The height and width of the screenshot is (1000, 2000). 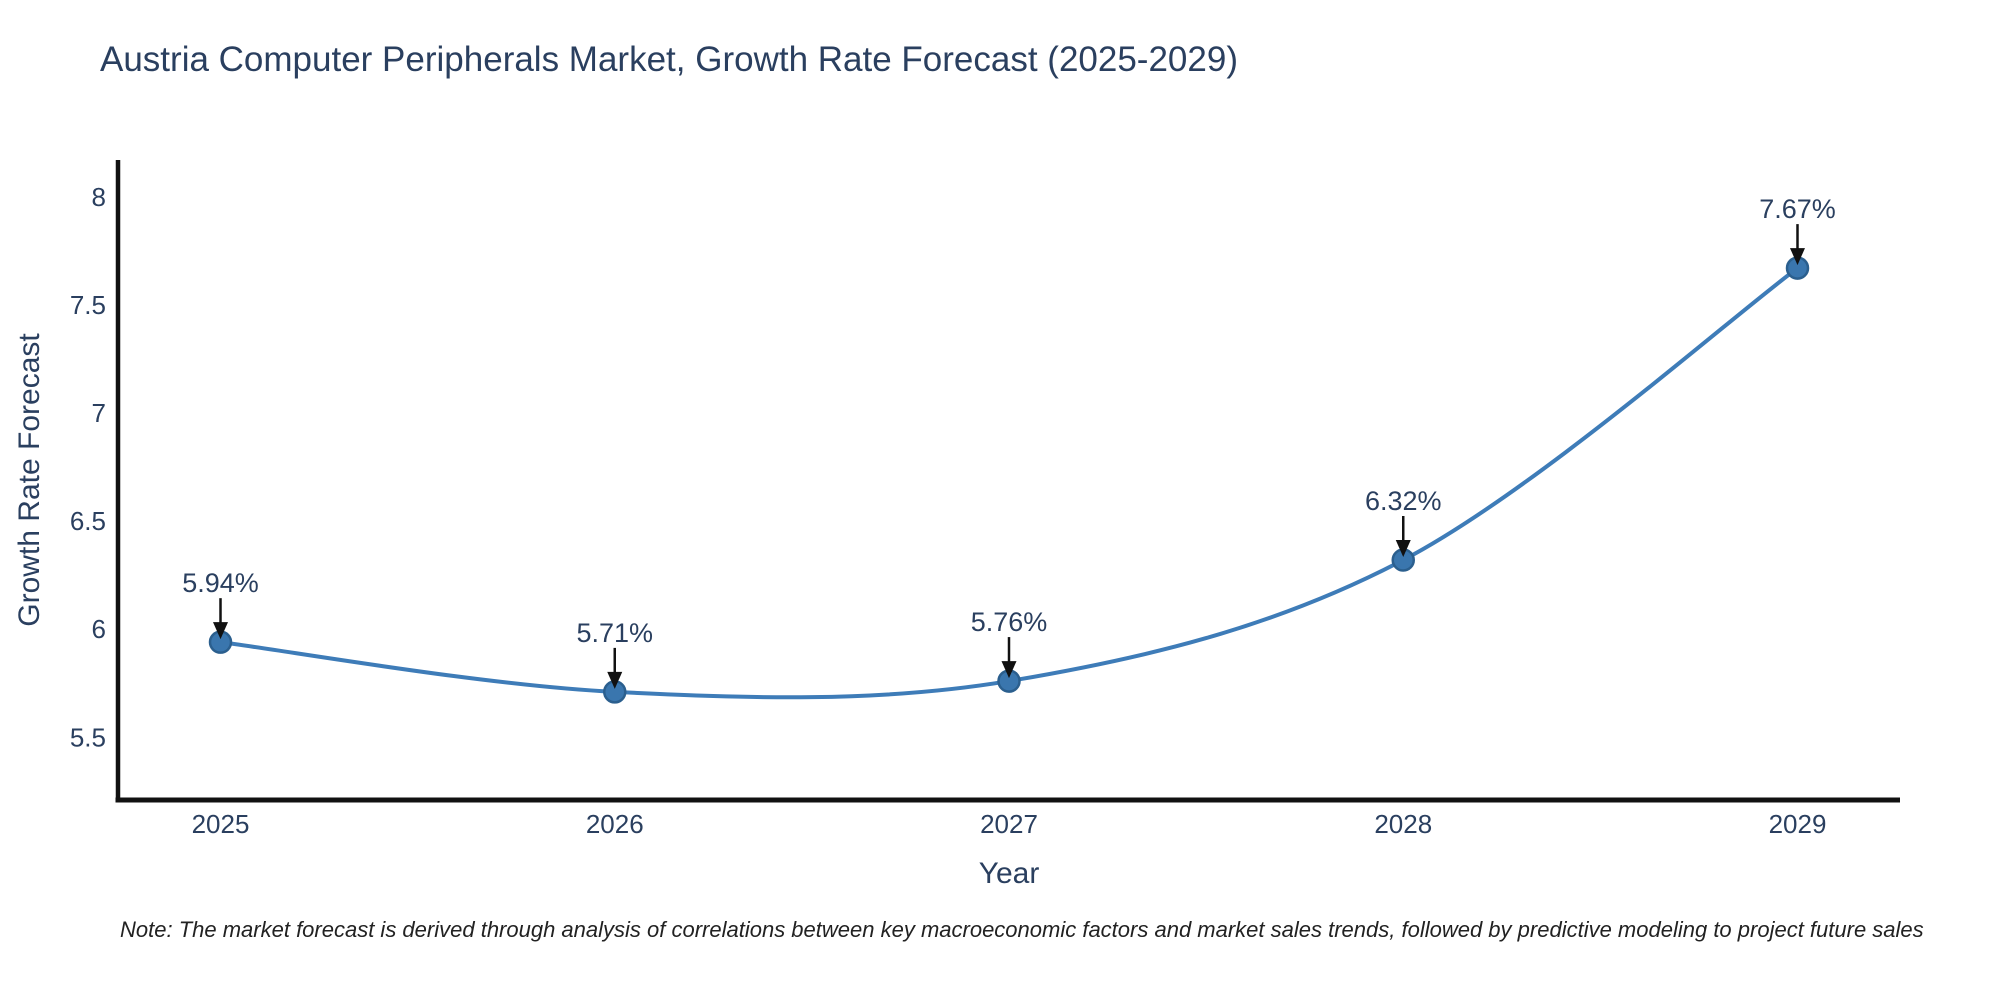 I want to click on y-tick-label: 6.5, so click(x=88, y=521).